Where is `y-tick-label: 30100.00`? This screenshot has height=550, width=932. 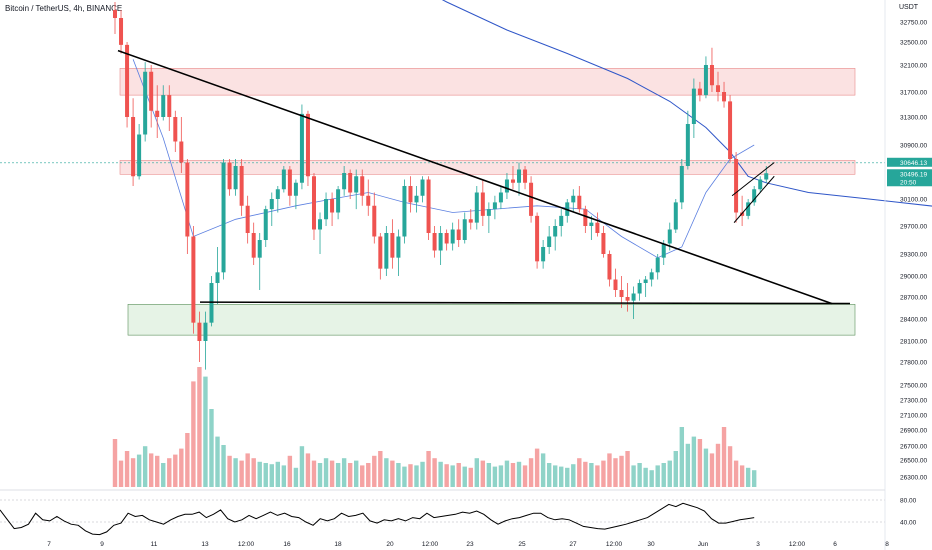 y-tick-label: 30100.00 is located at coordinates (913, 200).